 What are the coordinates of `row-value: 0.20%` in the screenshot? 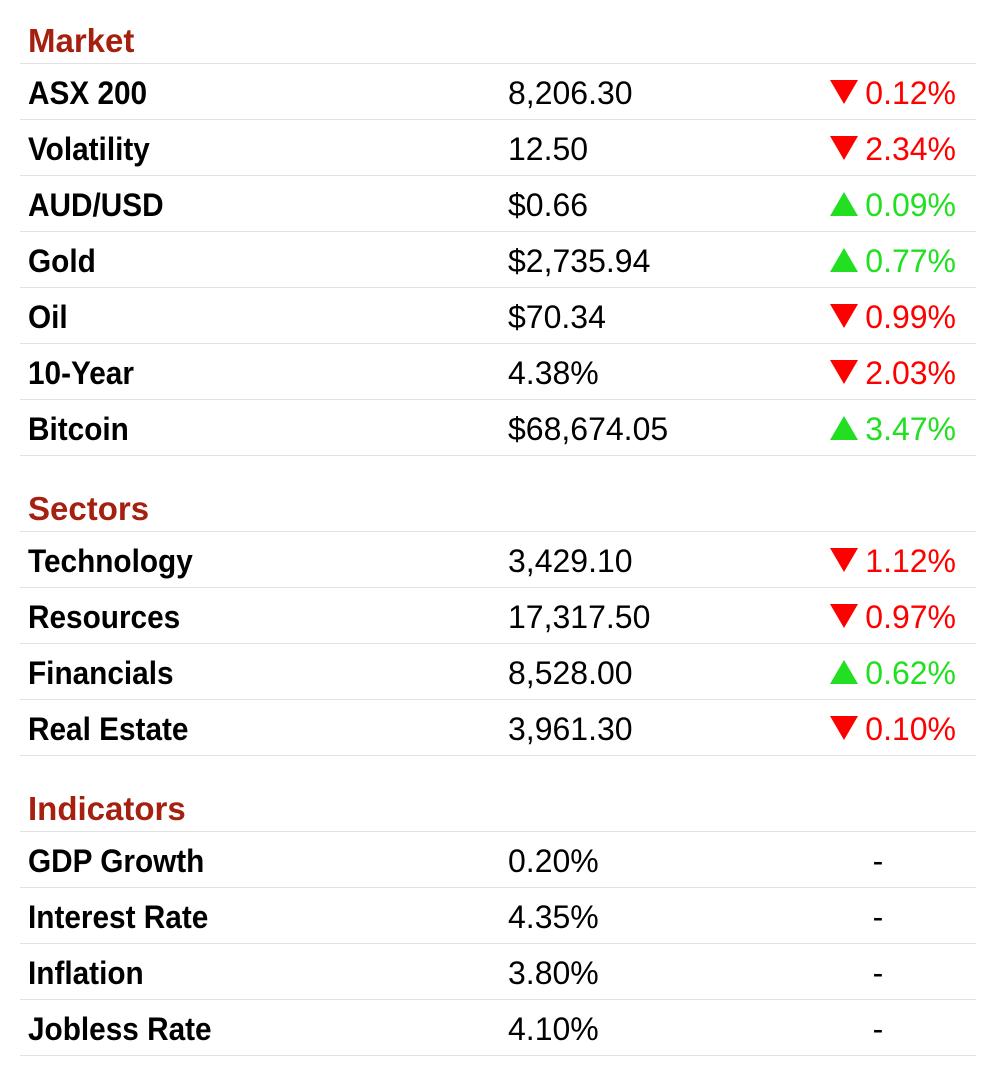 It's located at (553, 861).